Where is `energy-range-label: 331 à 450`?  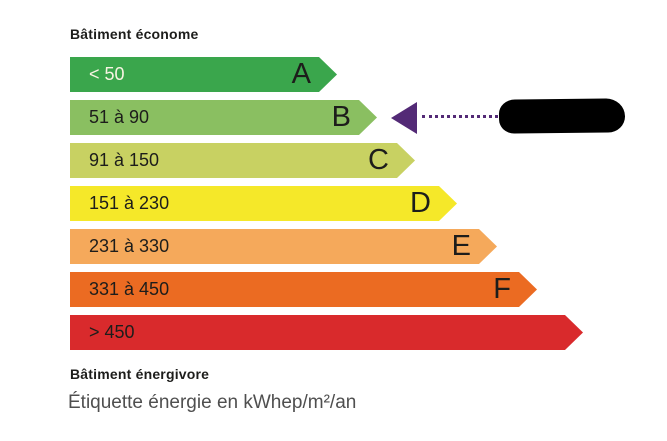
energy-range-label: 331 à 450 is located at coordinates (129, 289).